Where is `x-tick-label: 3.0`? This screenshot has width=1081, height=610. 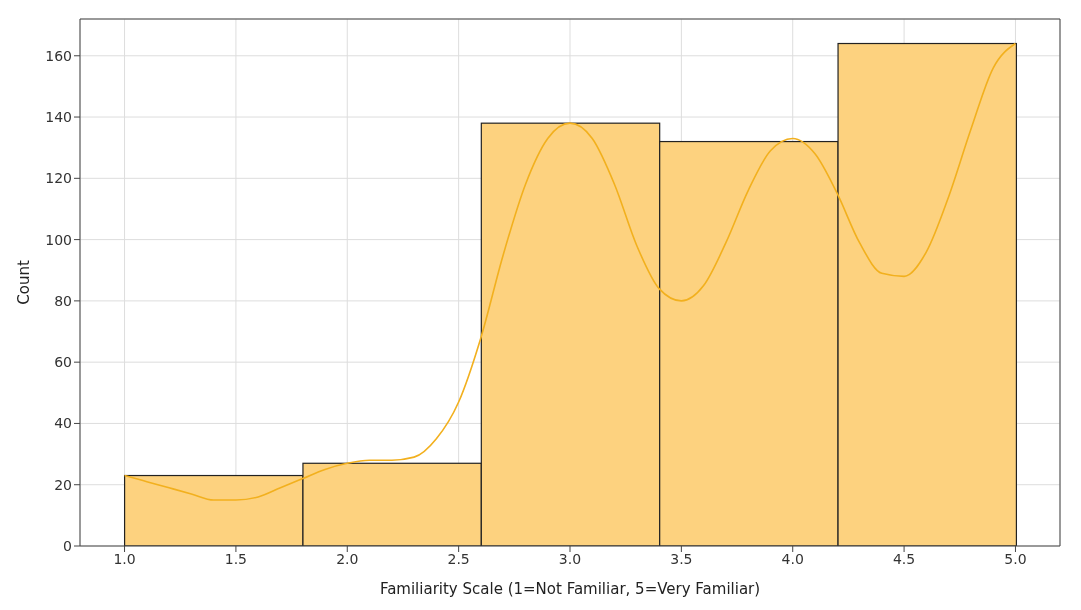 x-tick-label: 3.0 is located at coordinates (570, 558).